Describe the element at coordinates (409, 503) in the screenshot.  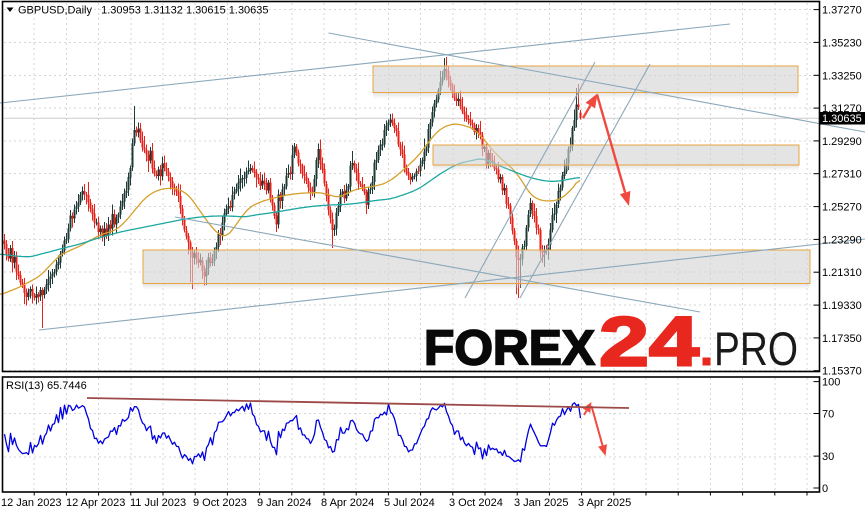
I see `svg-text: 5 Jul 2024` at that location.